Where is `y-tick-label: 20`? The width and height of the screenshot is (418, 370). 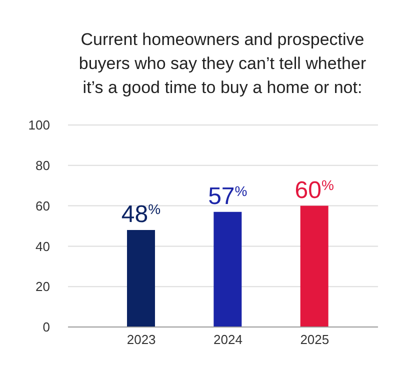
y-tick-label: 20 is located at coordinates (43, 286).